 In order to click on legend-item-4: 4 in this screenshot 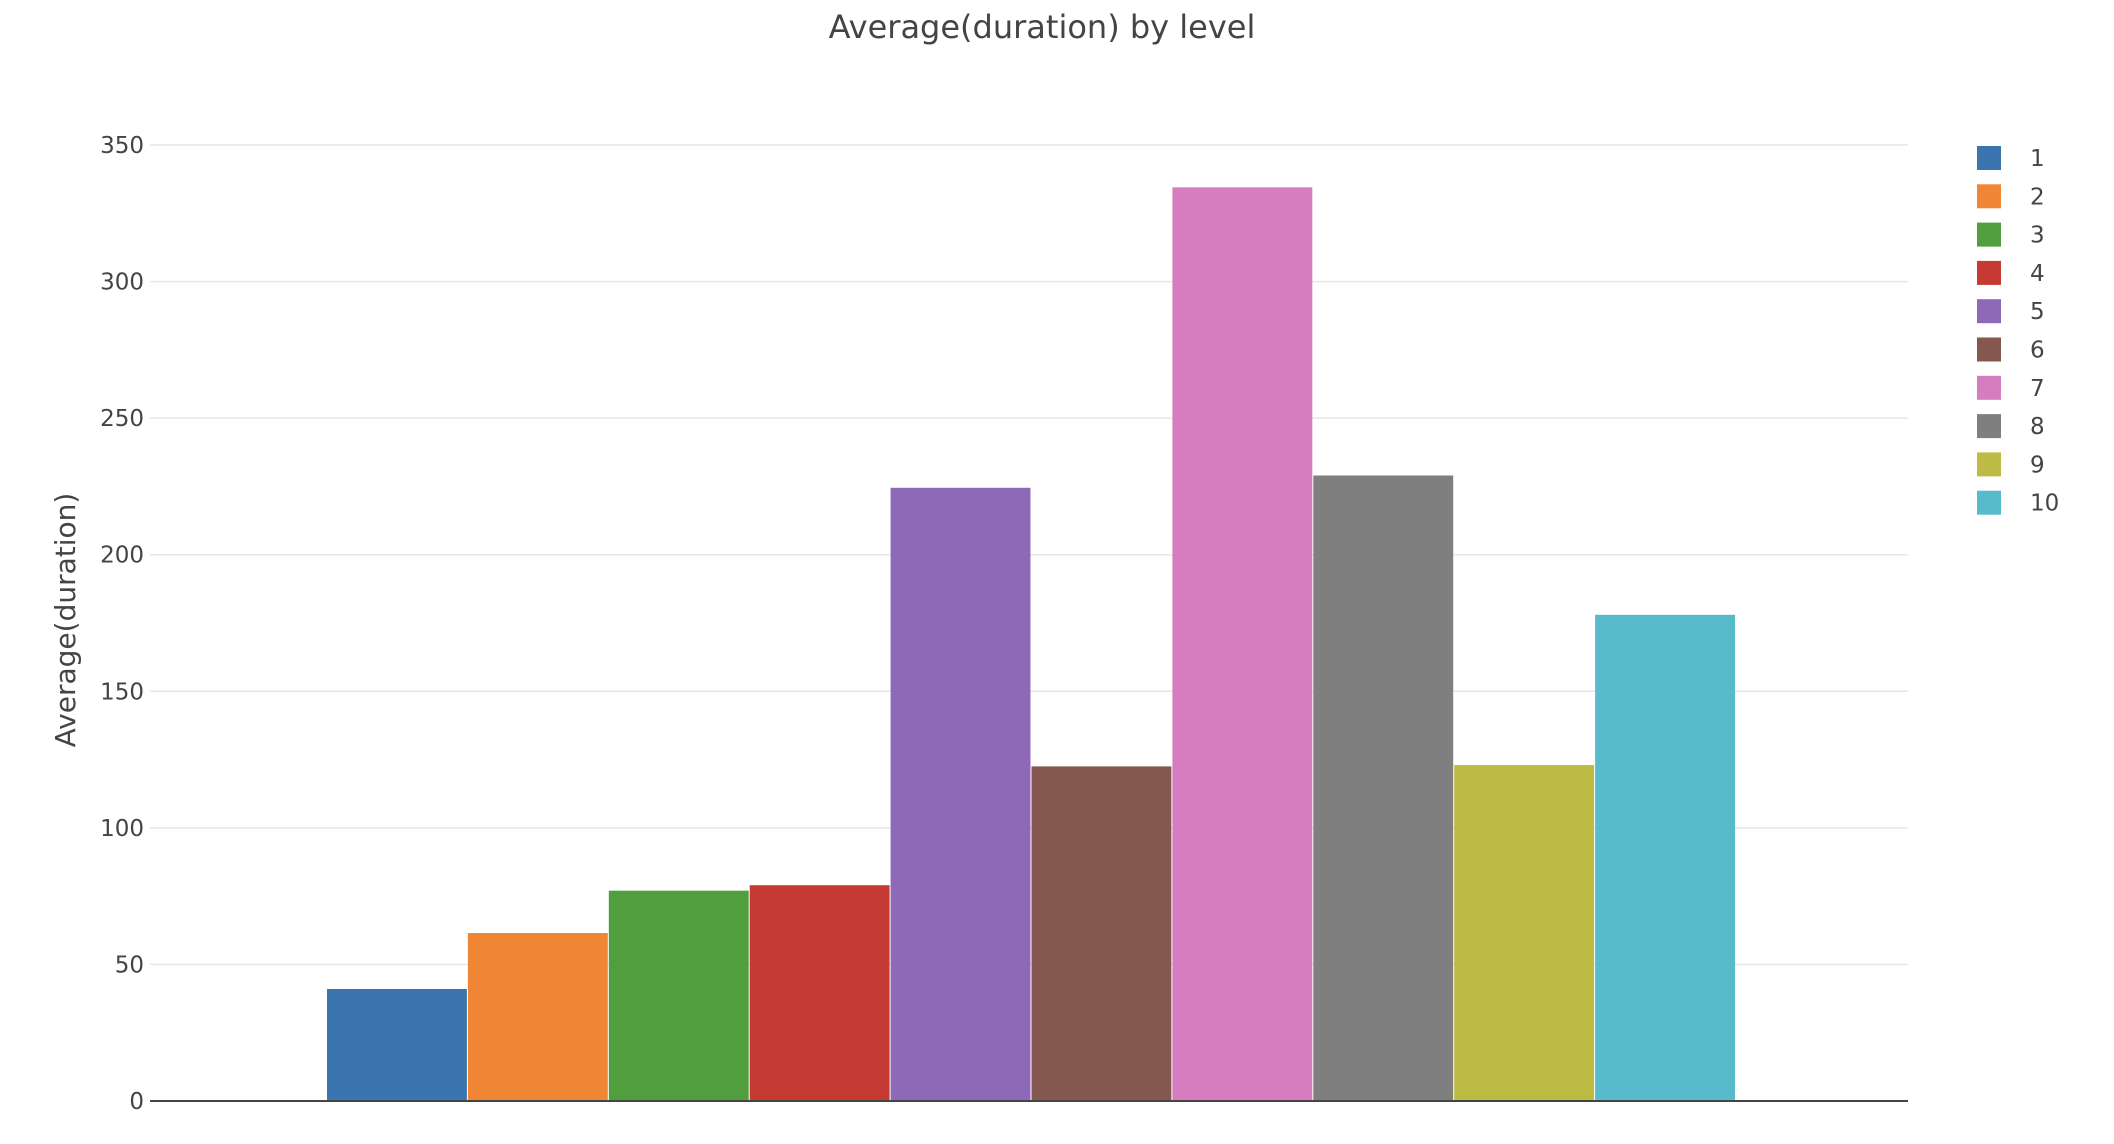, I will do `click(2011, 273)`.